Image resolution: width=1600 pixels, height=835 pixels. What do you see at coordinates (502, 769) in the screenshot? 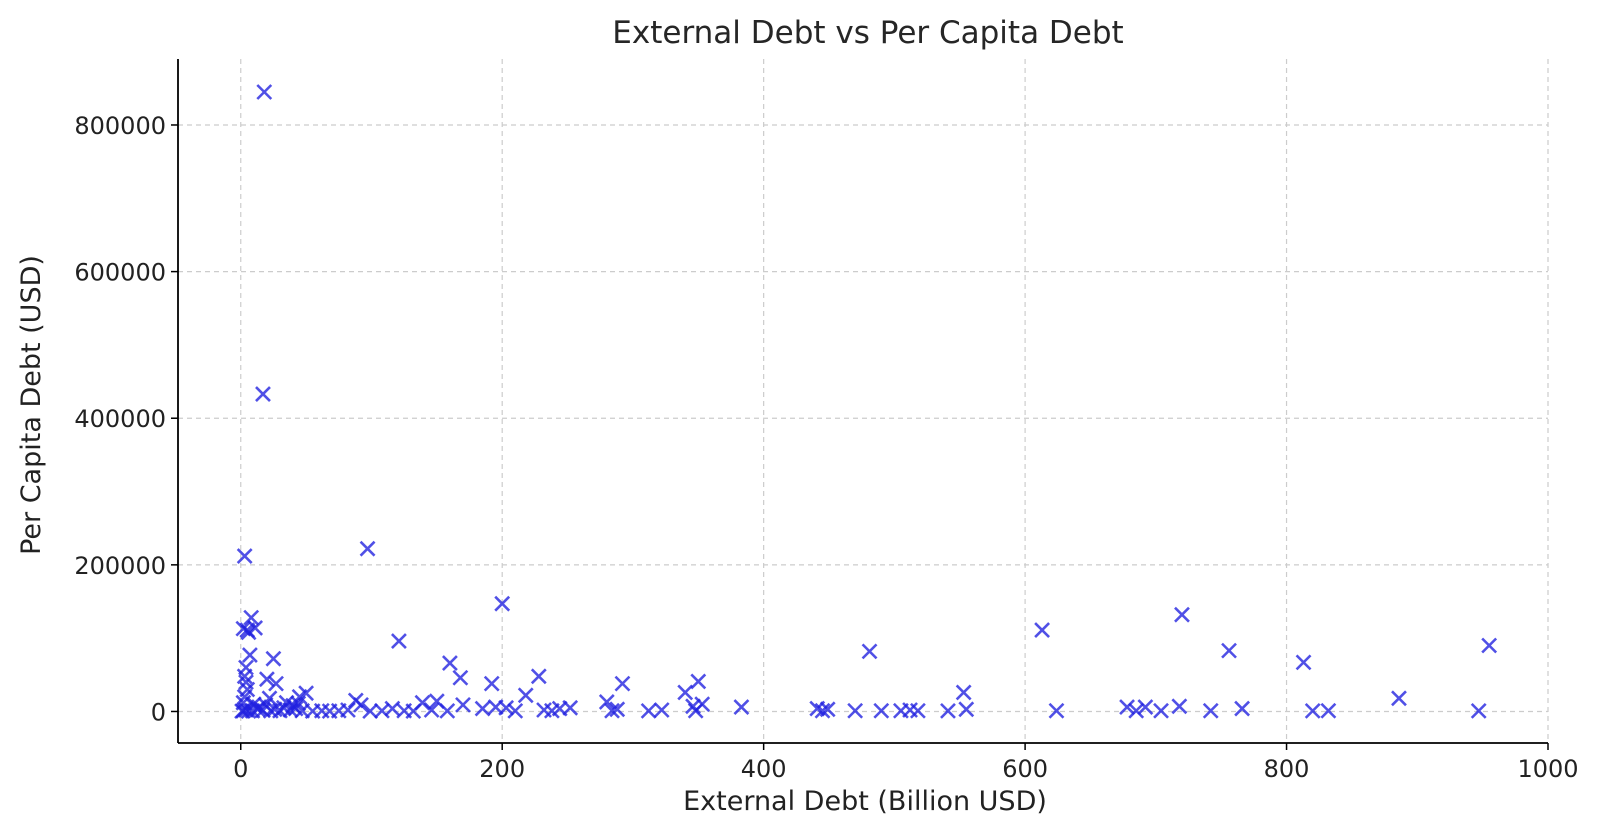
I see `x-tick-label: 200` at bounding box center [502, 769].